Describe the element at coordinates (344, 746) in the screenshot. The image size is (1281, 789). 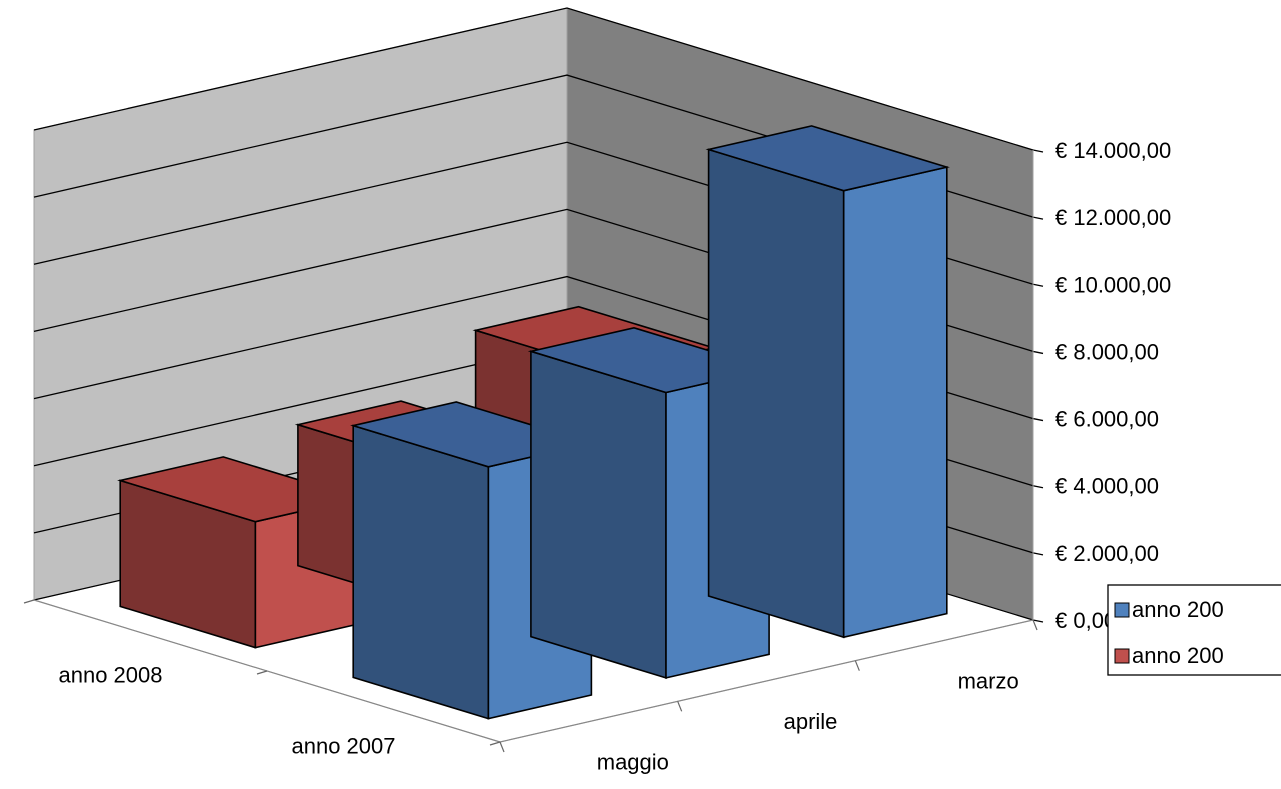
I see `depth-label: anno 2007` at that location.